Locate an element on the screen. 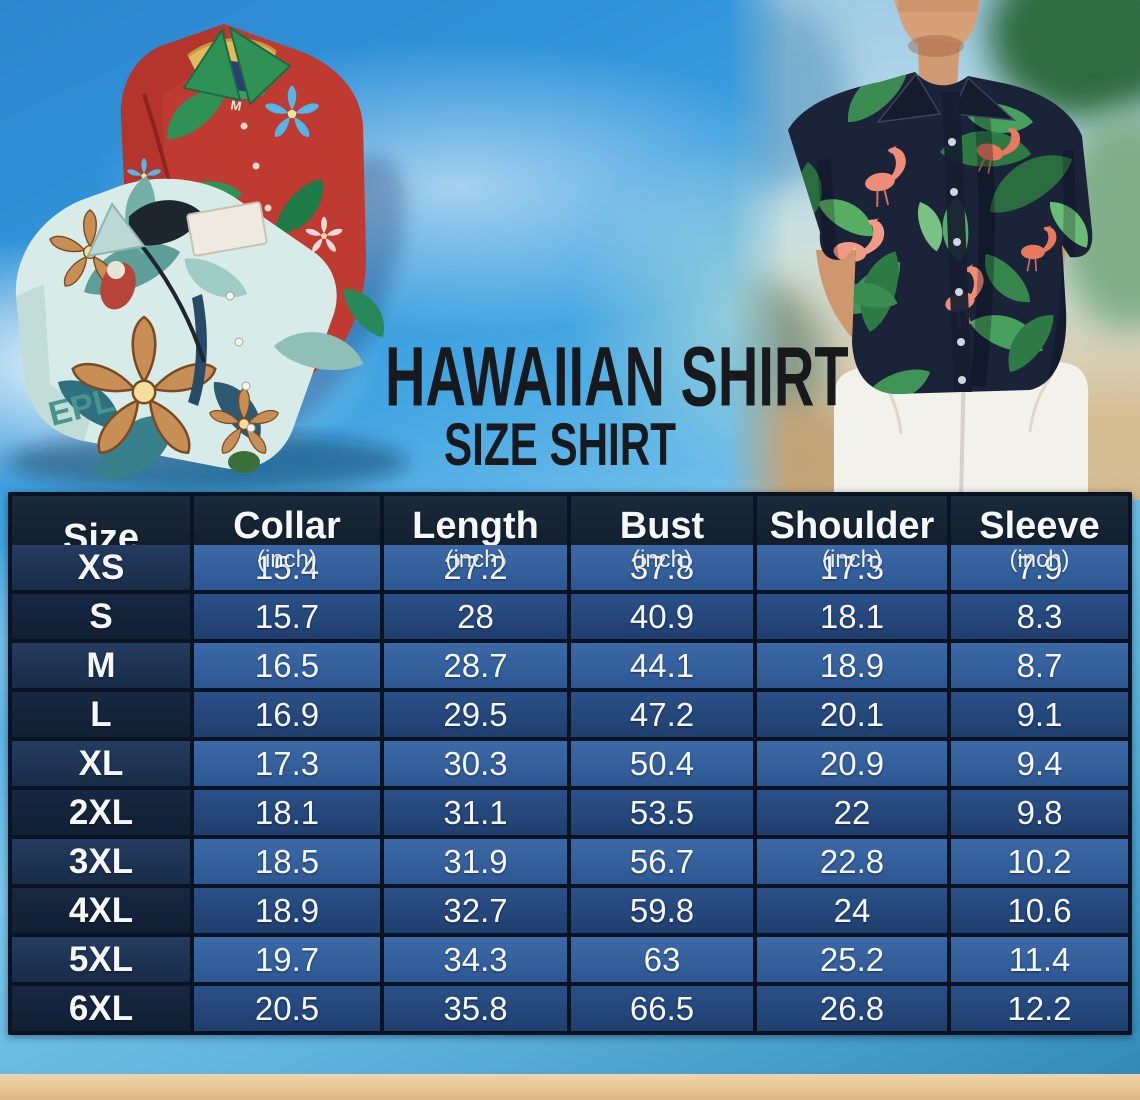  teal-shirt-label is located at coordinates (227, 229).